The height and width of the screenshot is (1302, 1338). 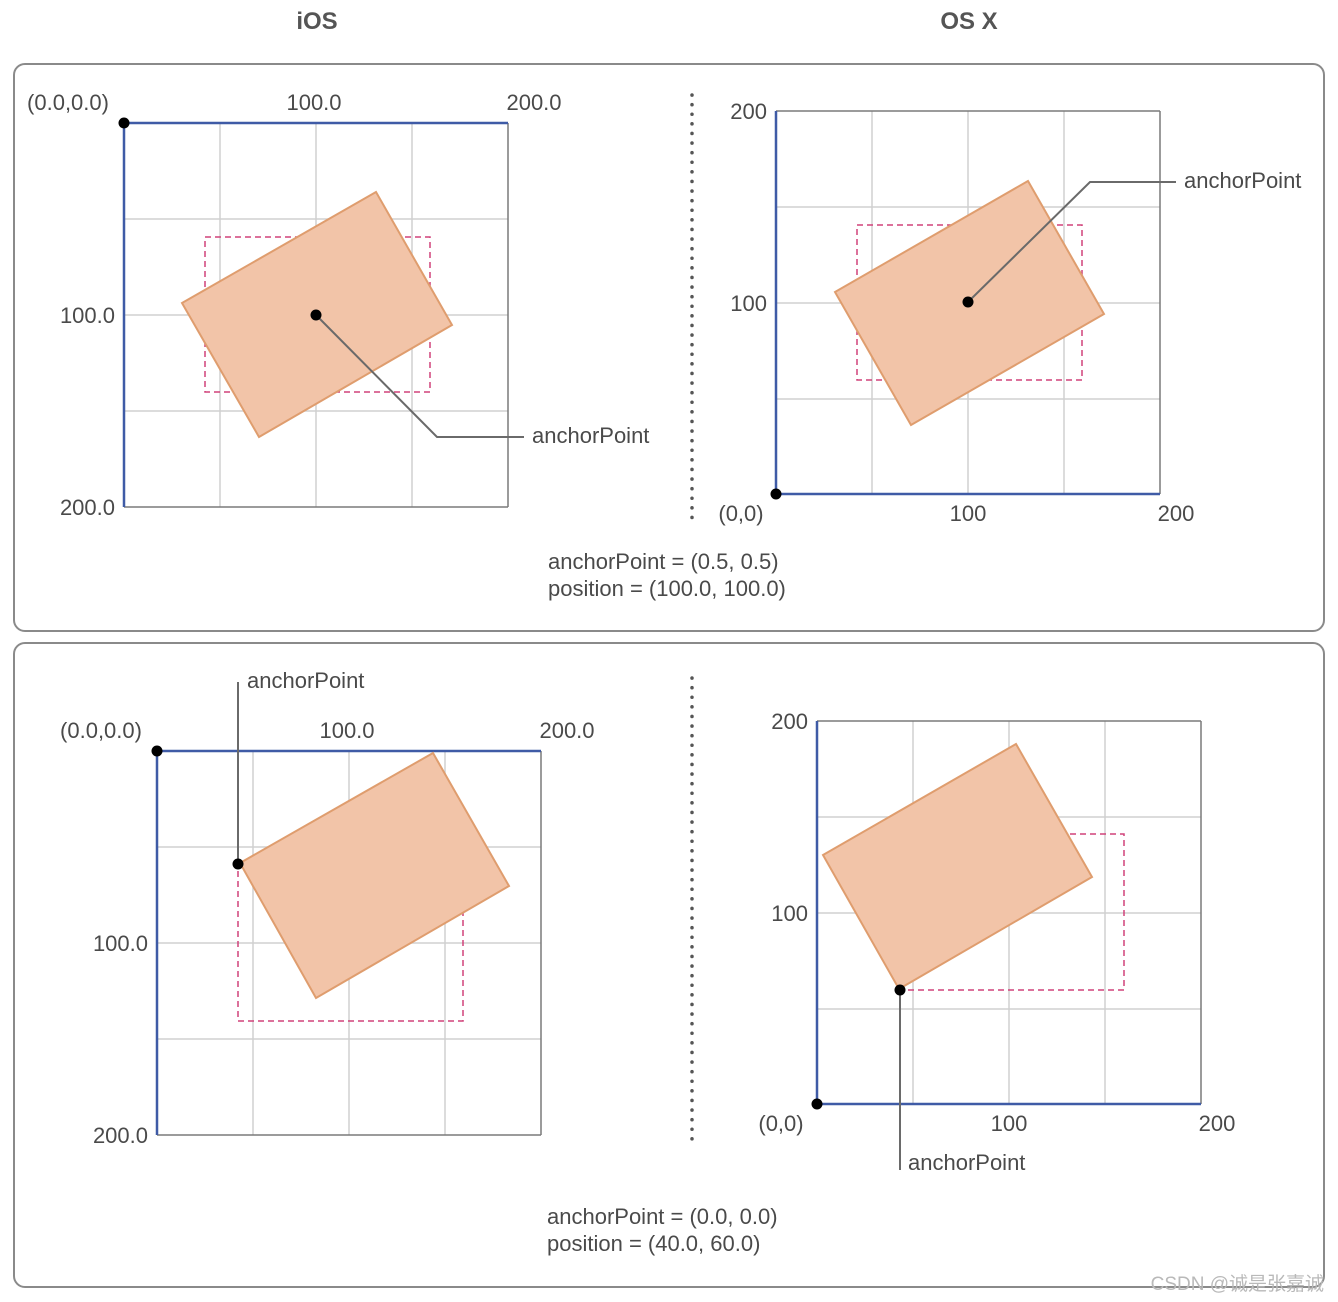 What do you see at coordinates (957, 866) in the screenshot?
I see `bottom-osx-rotated-layer` at bounding box center [957, 866].